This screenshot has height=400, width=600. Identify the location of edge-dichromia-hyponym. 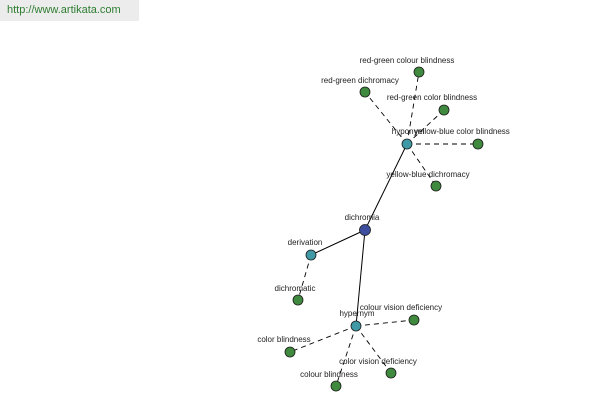
(386, 187).